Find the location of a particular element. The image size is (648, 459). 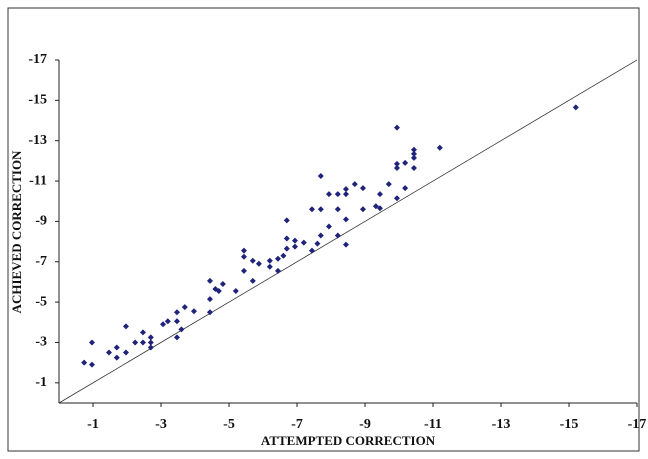

x-tick-label: -7 is located at coordinates (297, 424).